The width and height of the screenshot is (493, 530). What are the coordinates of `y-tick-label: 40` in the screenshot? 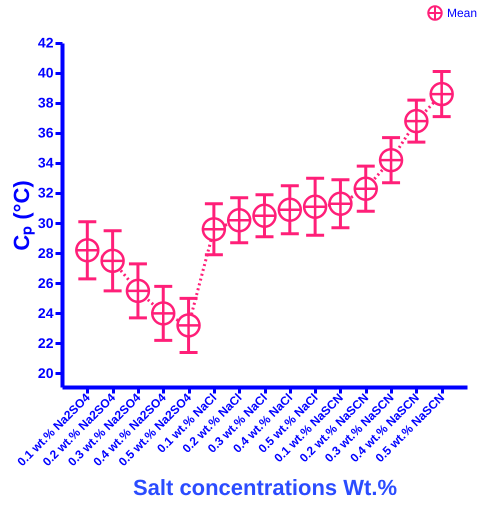 It's located at (46, 72).